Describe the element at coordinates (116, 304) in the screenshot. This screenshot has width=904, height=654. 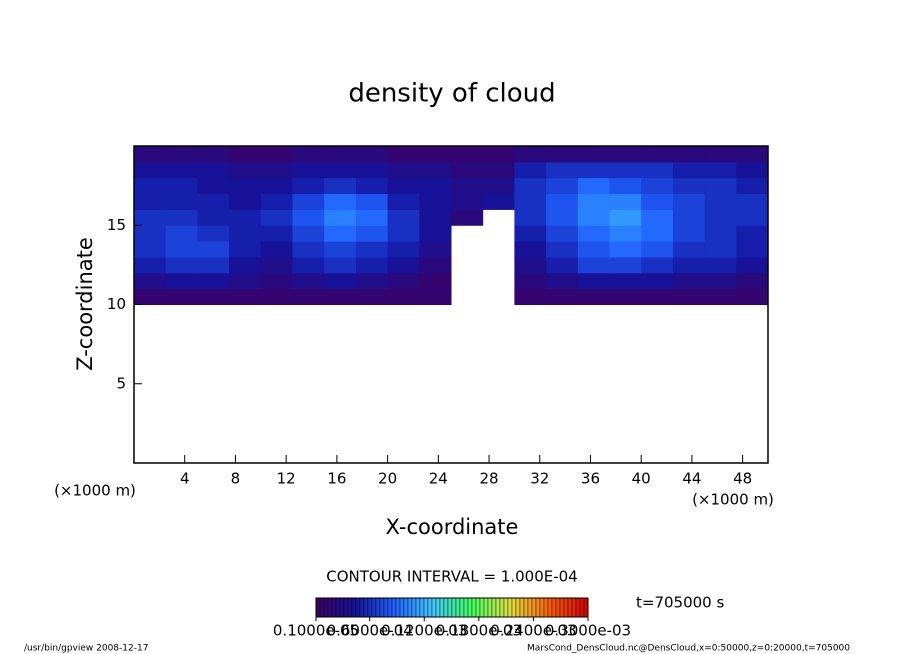
I see `y-tick-label: 10` at that location.